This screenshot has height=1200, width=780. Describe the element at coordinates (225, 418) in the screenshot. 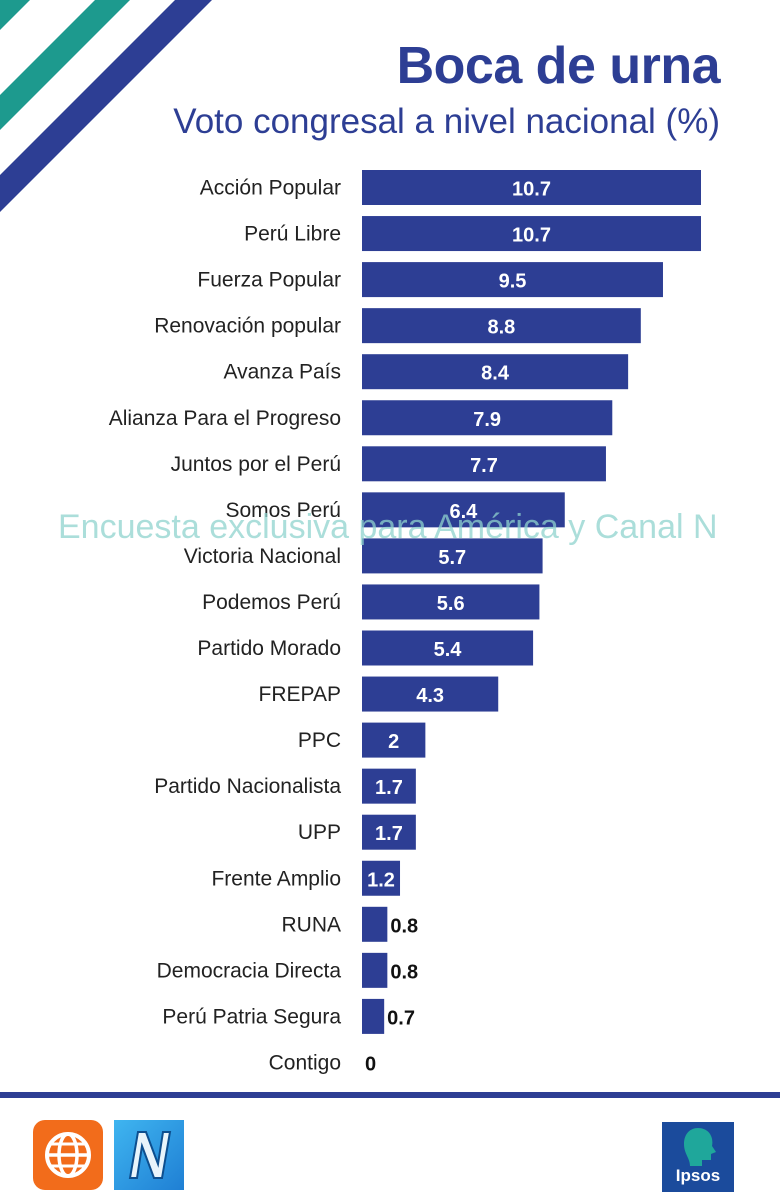

I see `category-label: Alianza Para el Progreso` at that location.